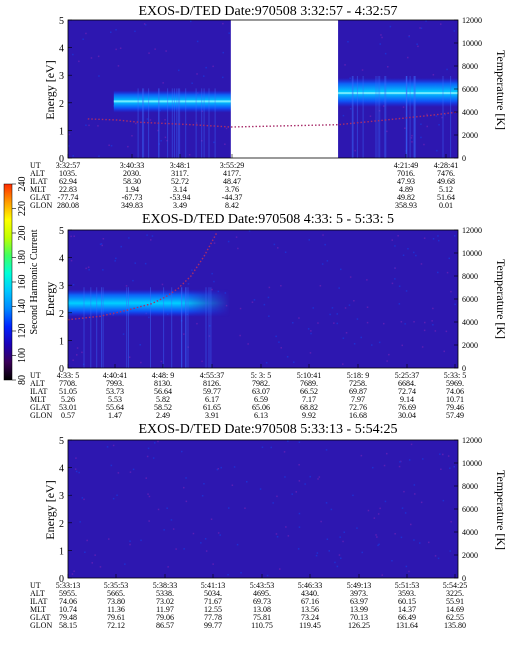 The image size is (505, 649). Describe the element at coordinates (358, 399) in the screenshot. I see `panel-2-ephemeris-value: 7.97` at that location.